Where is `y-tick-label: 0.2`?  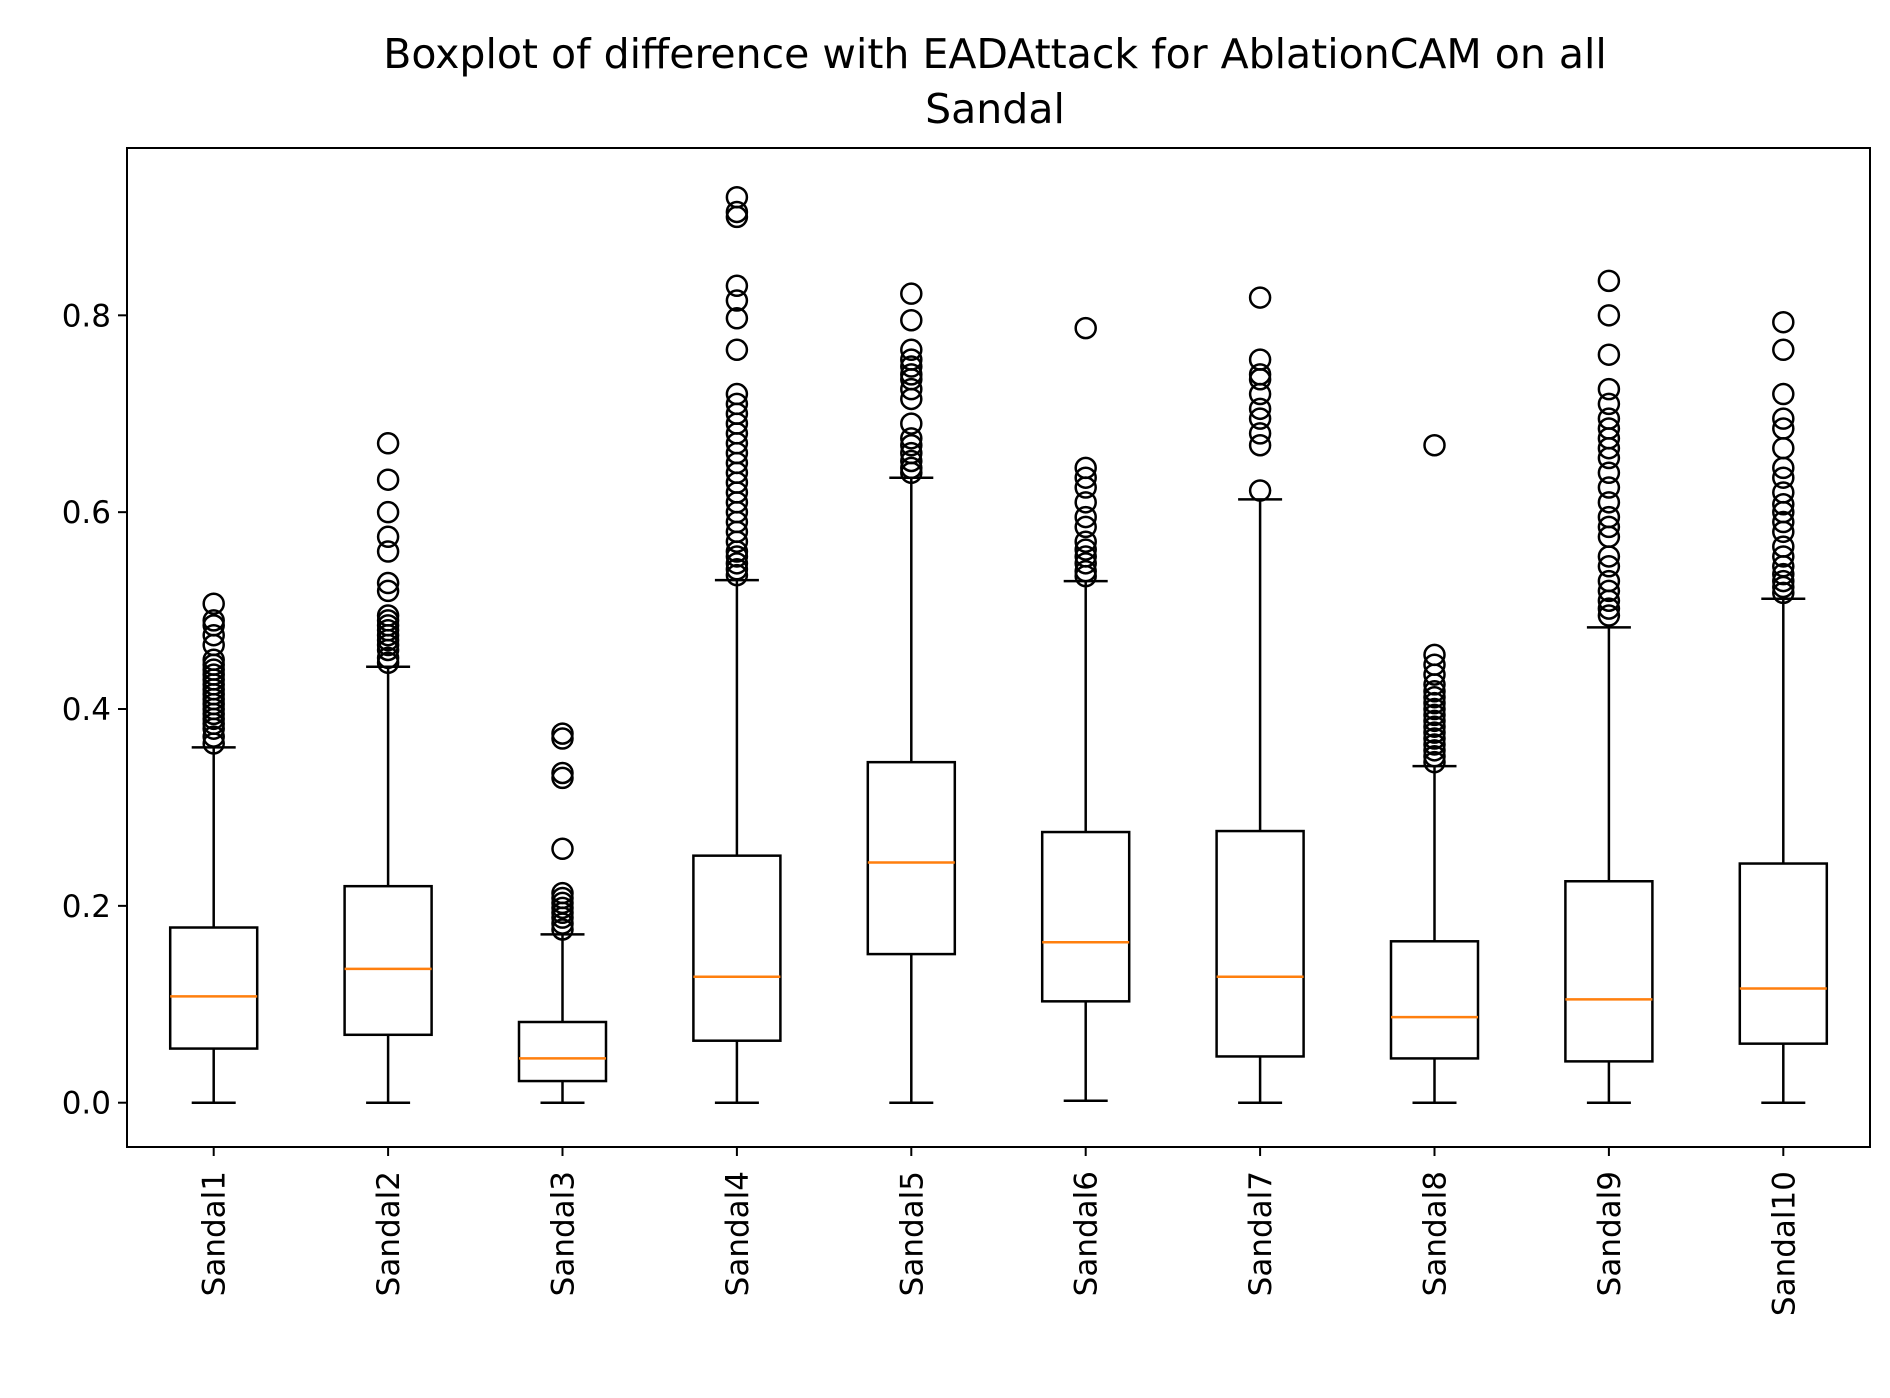 y-tick-label: 0.2 is located at coordinates (86, 907).